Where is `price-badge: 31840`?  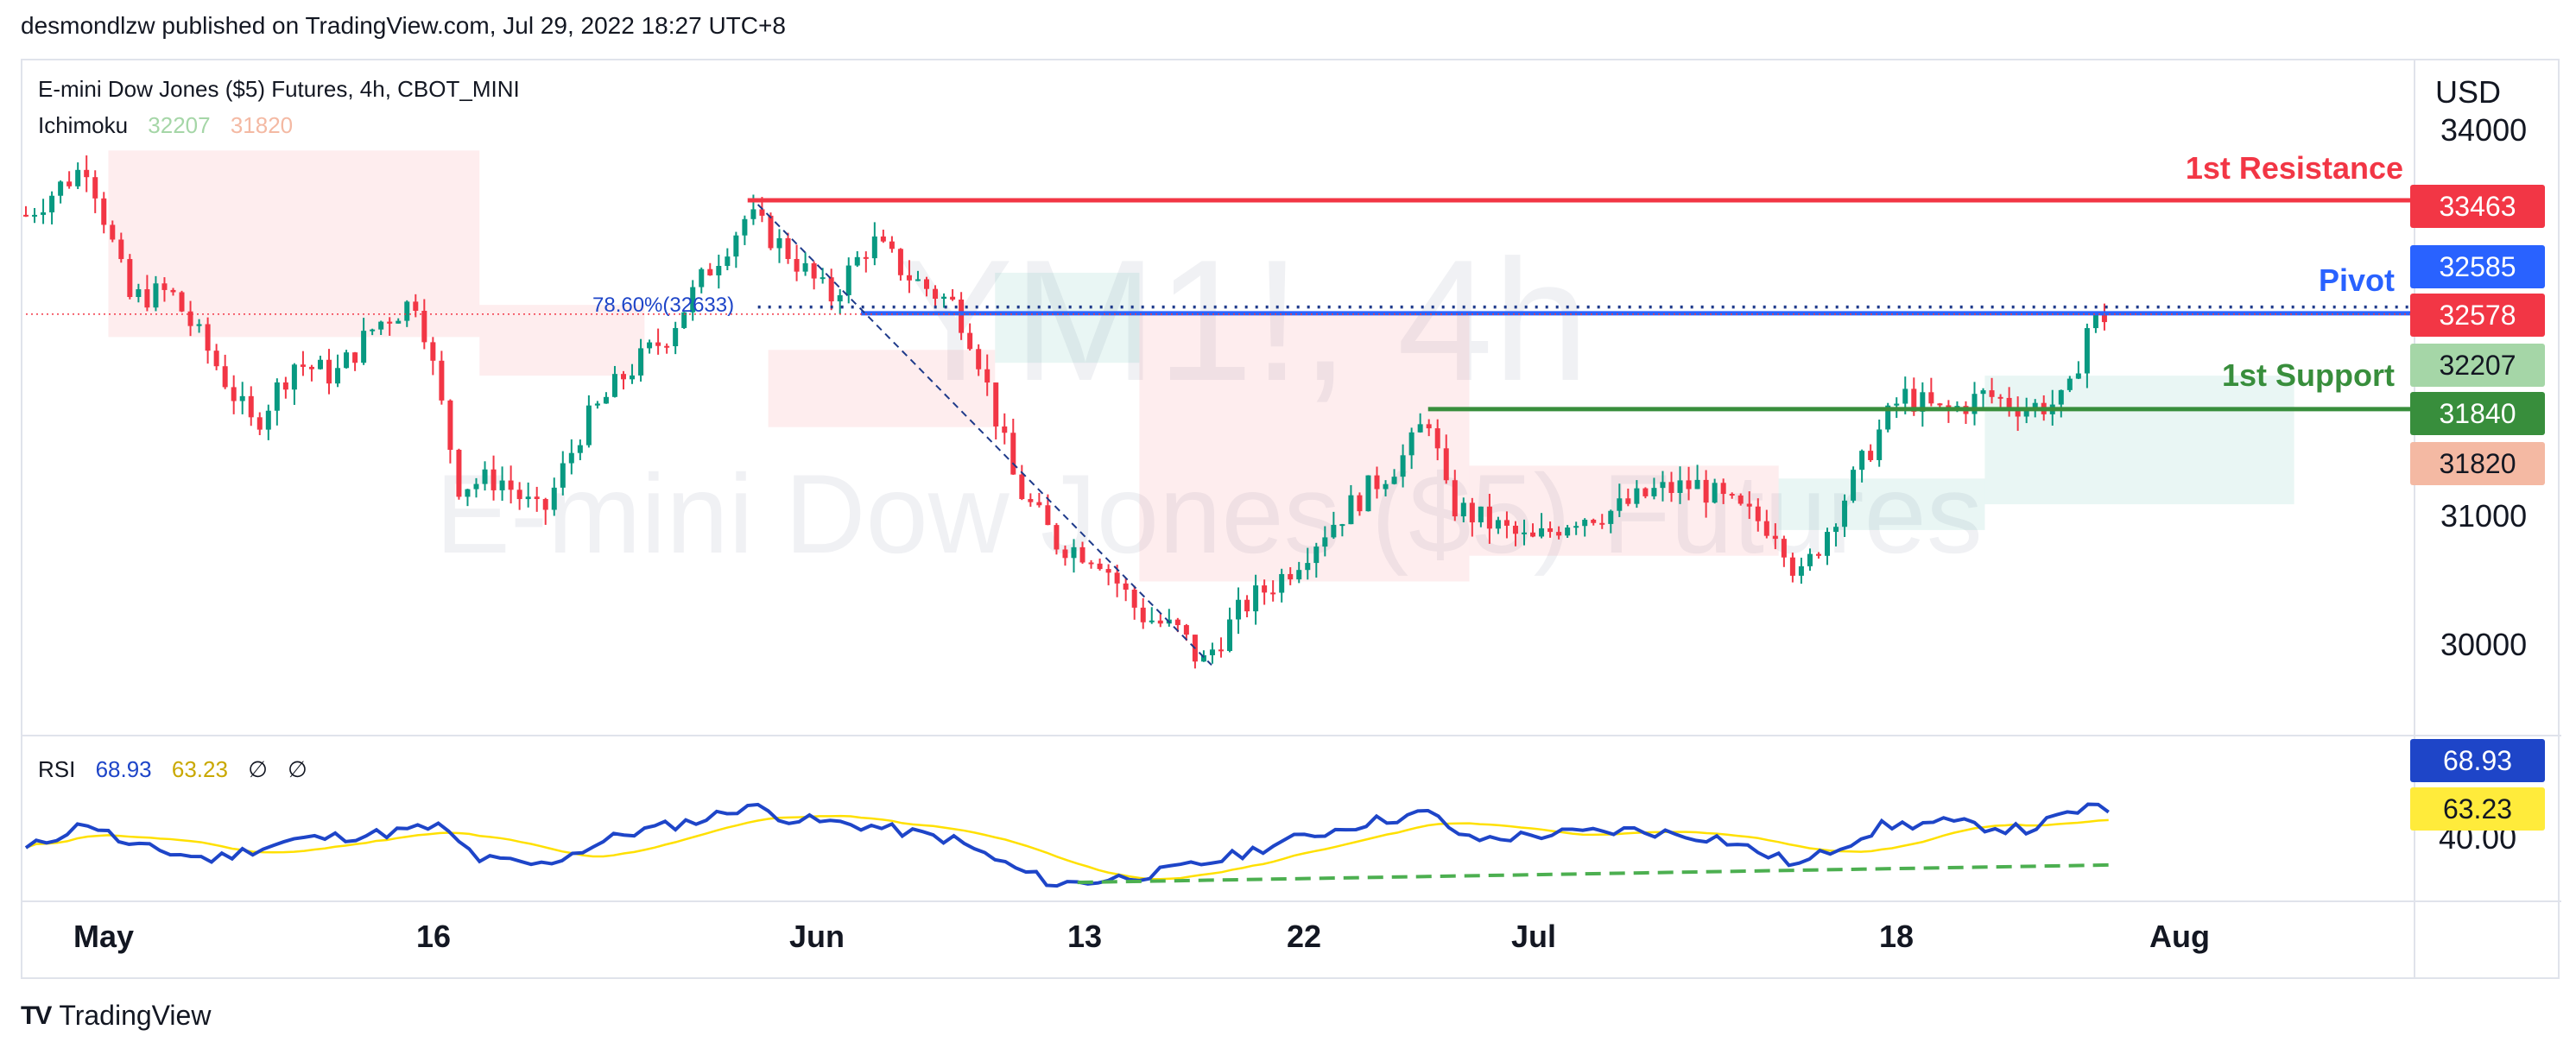 price-badge: 31840 is located at coordinates (2477, 414).